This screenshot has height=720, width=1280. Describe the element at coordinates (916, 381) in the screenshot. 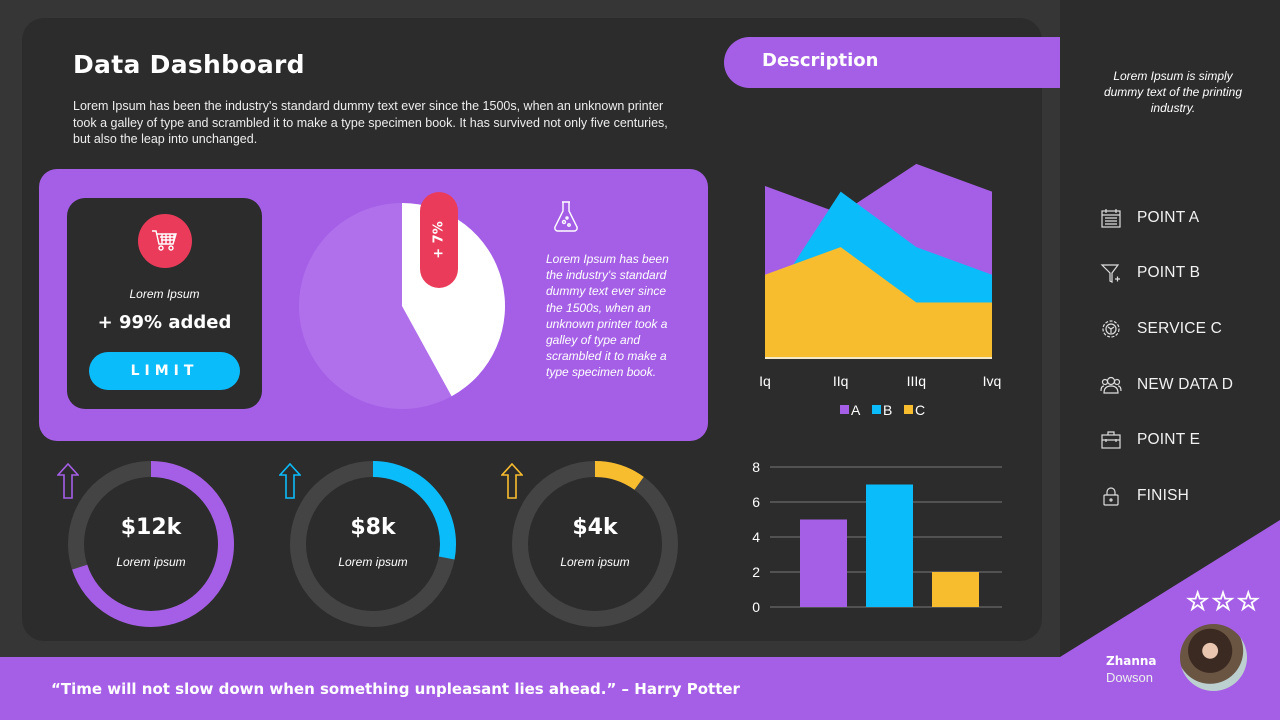

I see `x-tick-label: IIIq` at that location.